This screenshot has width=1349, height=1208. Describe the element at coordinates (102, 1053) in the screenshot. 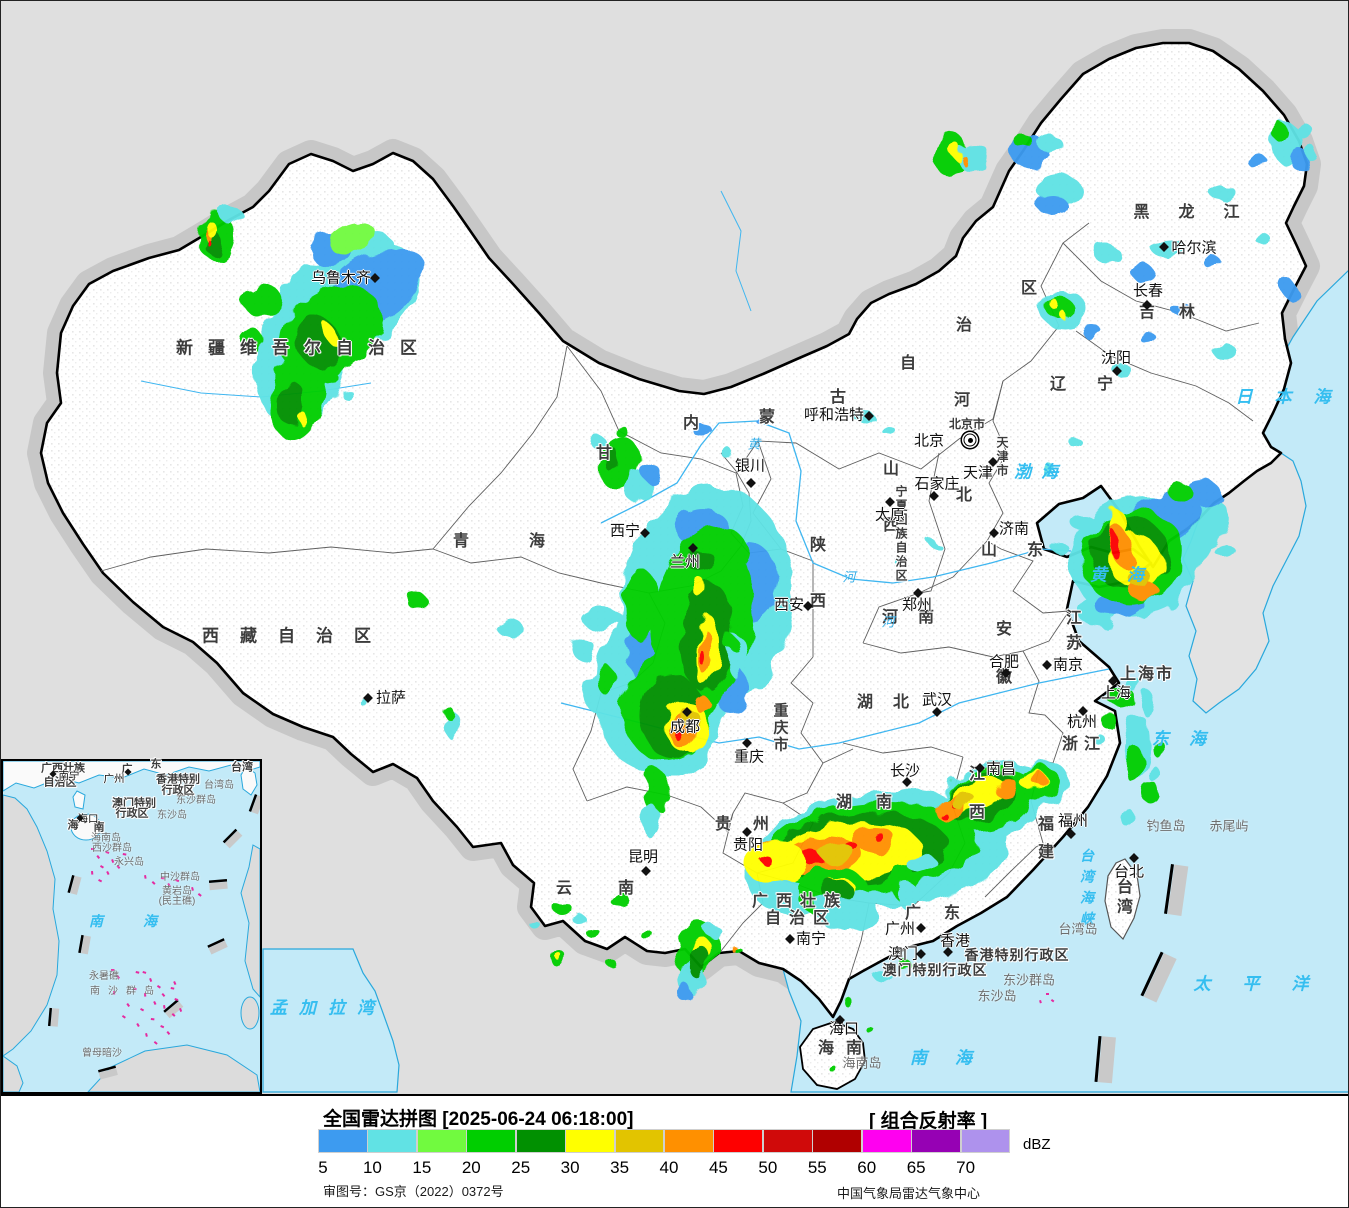

I see `inset-island-label: 曾母暗沙` at that location.